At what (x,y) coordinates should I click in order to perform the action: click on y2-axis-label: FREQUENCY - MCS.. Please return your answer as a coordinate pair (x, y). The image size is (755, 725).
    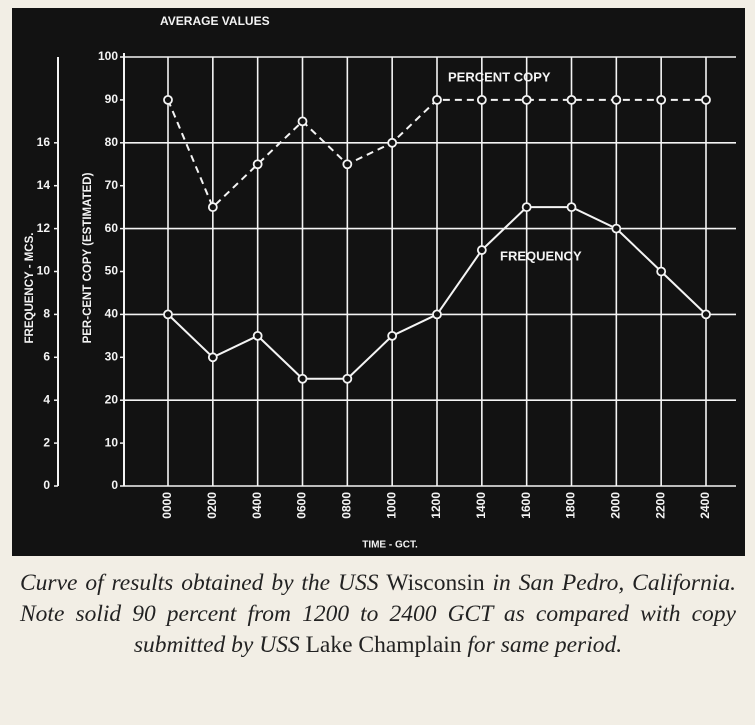
    Looking at the image, I should click on (30, 288).